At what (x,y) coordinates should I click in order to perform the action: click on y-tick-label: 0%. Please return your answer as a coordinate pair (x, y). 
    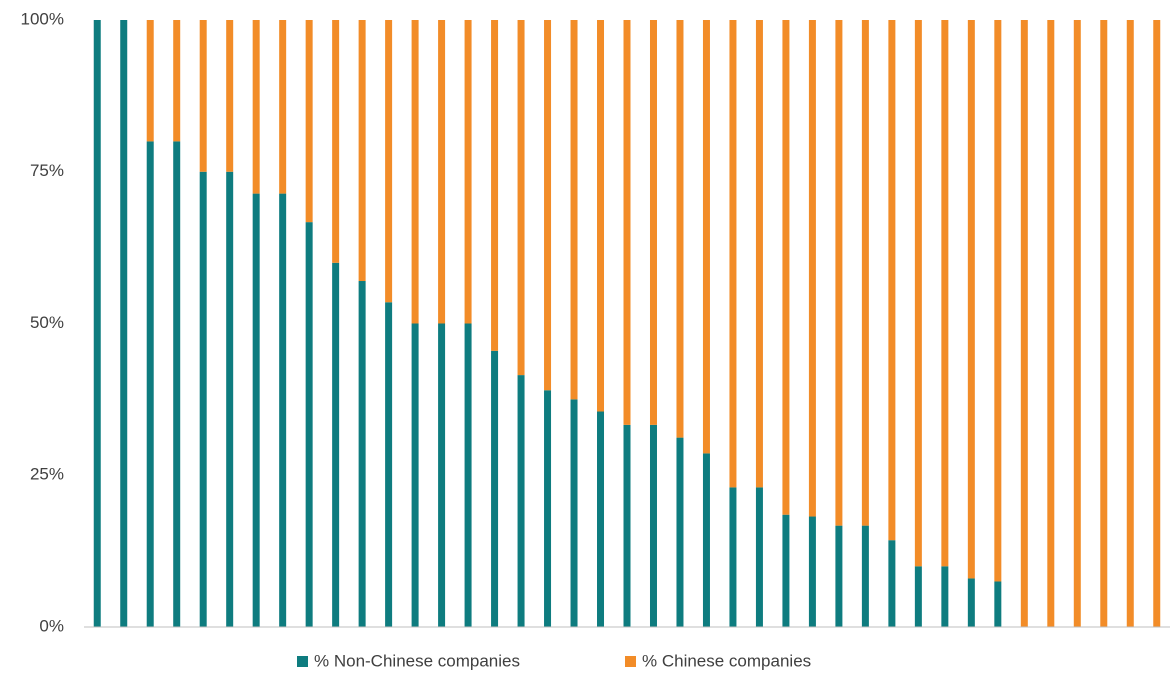
    Looking at the image, I should click on (51, 625).